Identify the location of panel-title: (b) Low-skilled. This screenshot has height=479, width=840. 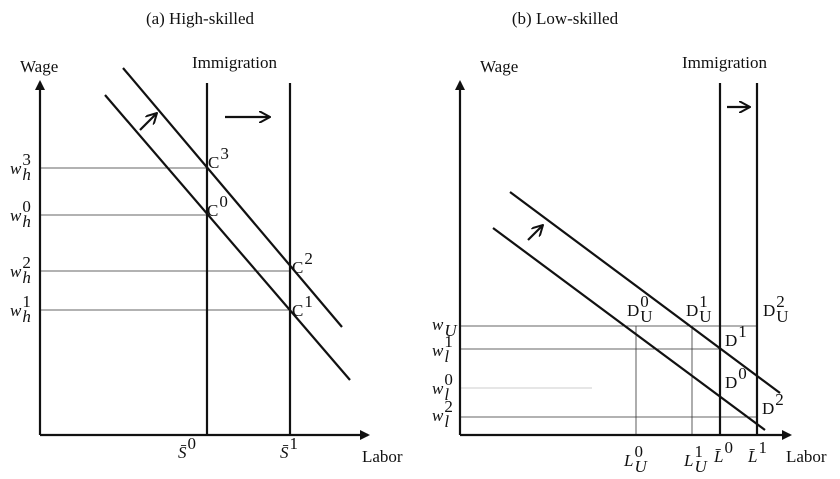
(565, 18).